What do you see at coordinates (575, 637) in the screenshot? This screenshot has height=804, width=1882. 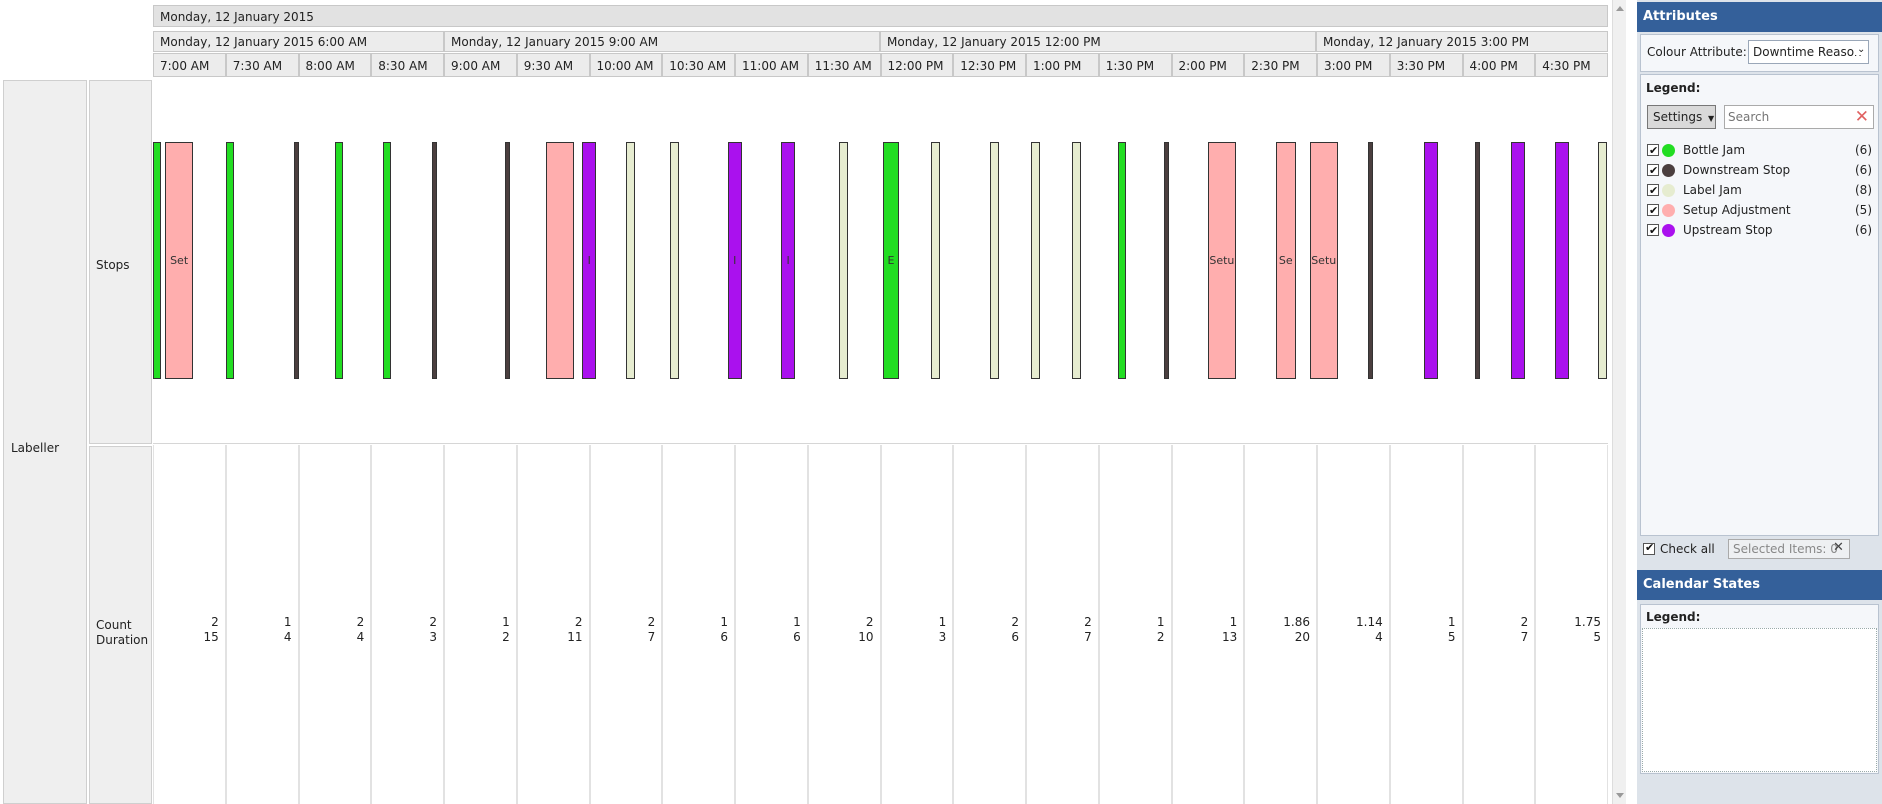 I see `duration-value: 11` at bounding box center [575, 637].